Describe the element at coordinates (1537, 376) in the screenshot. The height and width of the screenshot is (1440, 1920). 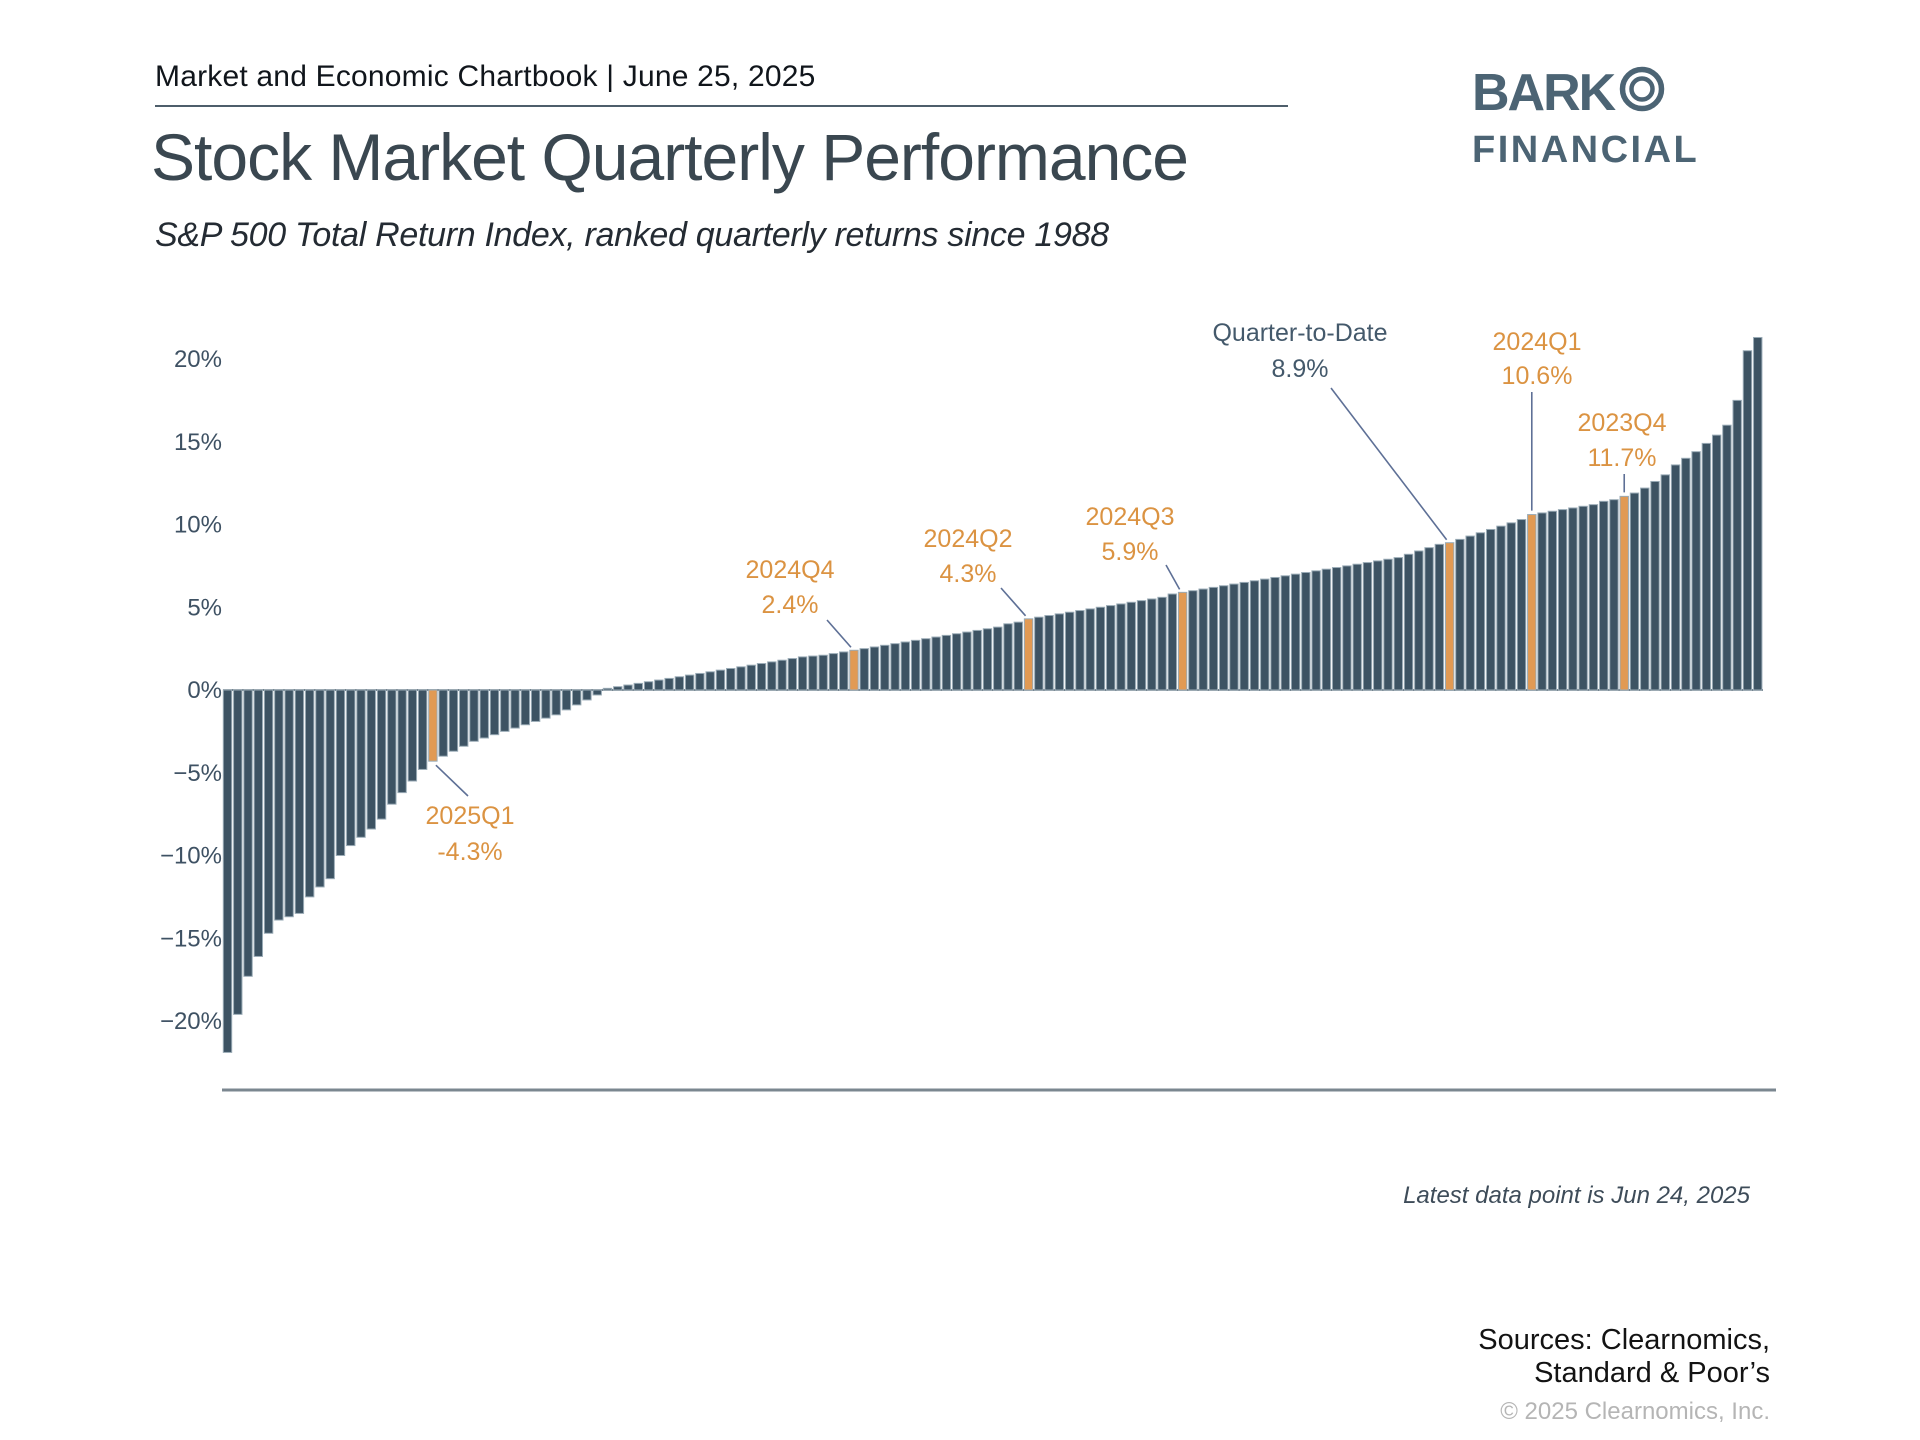
I see `annotation-value: 10.6%` at that location.